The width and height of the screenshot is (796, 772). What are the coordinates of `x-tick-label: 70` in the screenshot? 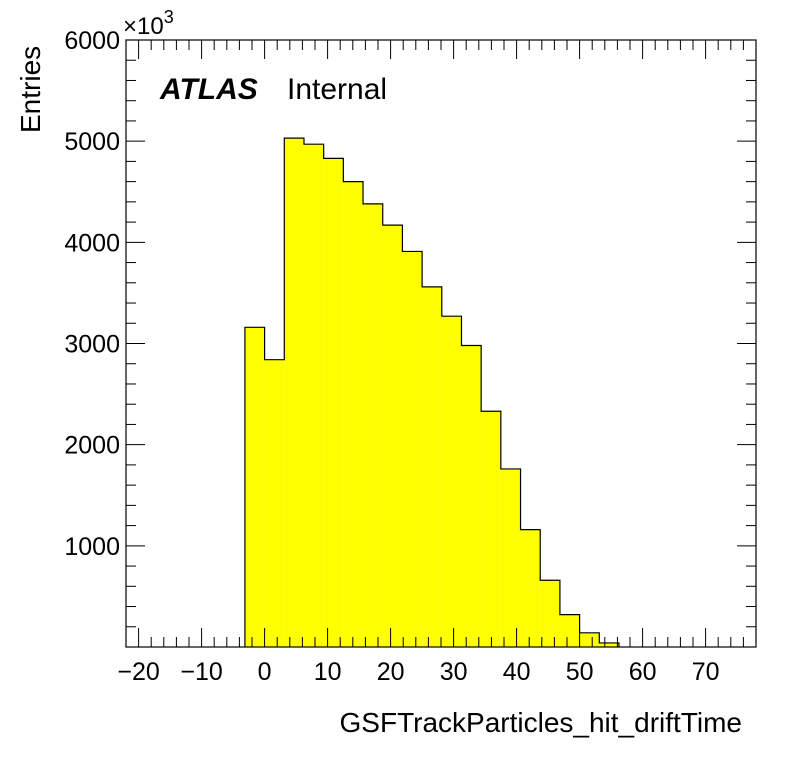 It's located at (706, 672).